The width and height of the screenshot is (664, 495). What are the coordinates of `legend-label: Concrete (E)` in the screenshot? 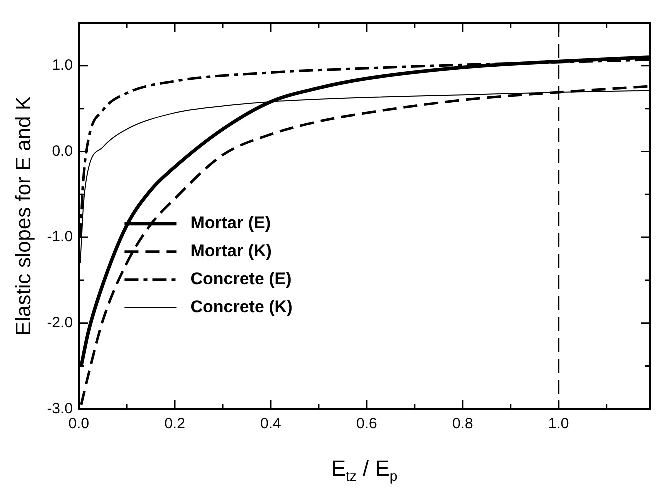 It's located at (241, 279).